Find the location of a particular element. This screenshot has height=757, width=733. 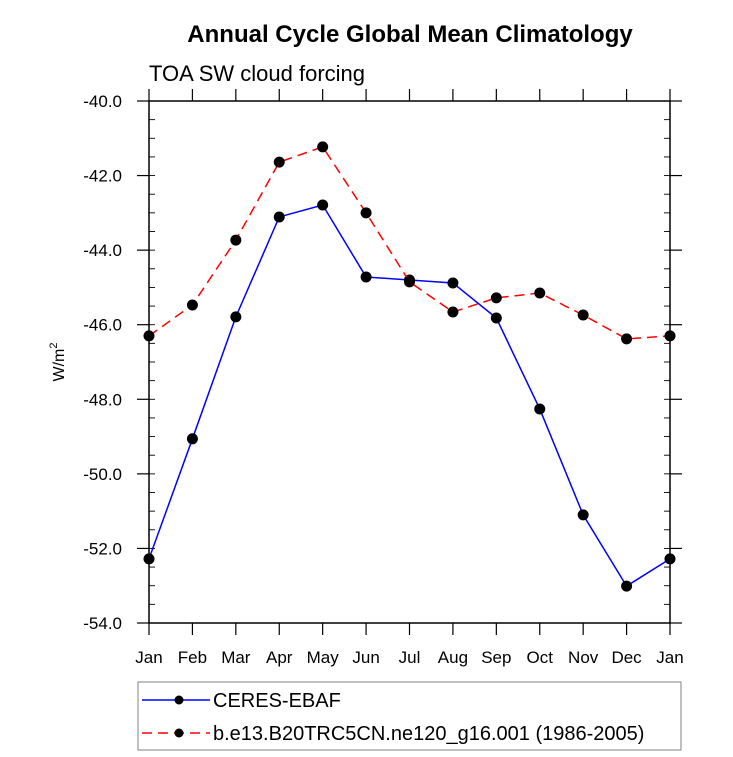

x-tick-label: Dec is located at coordinates (626, 657).